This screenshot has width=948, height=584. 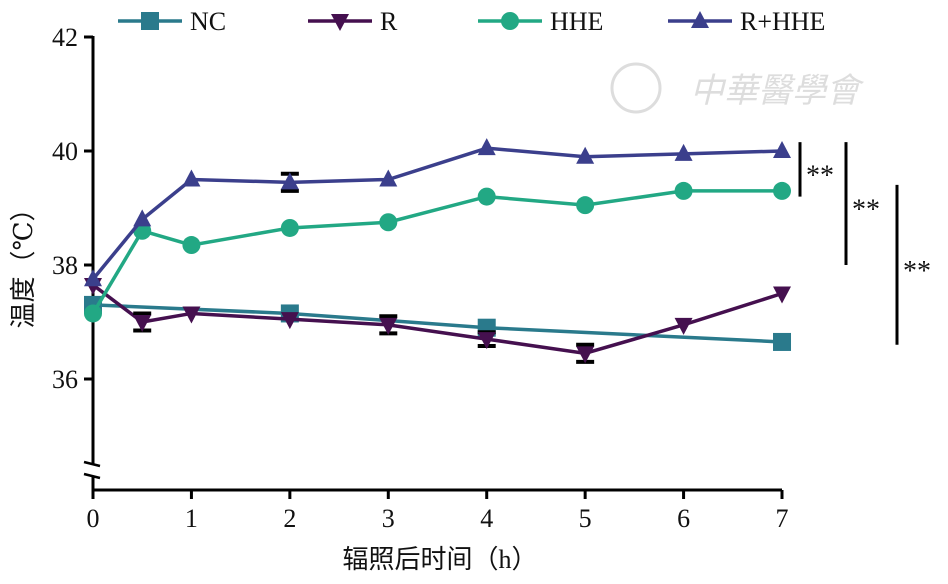 What do you see at coordinates (23, 261) in the screenshot?
I see `y-axis-label: 温度（℃）` at bounding box center [23, 261].